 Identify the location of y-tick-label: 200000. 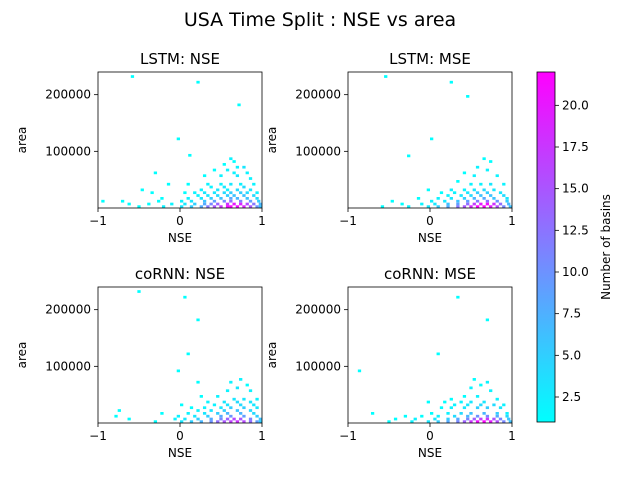
(318, 95).